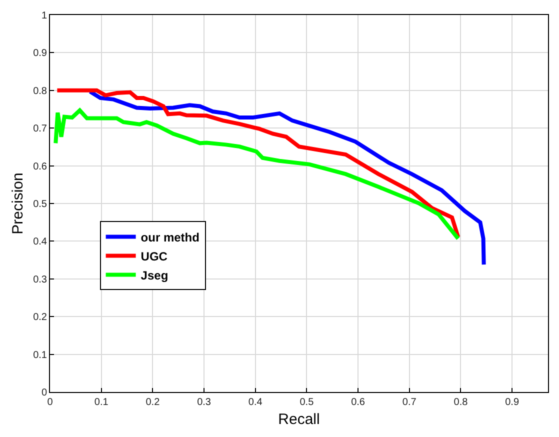 The width and height of the screenshot is (559, 437). I want to click on y-tick-label: 0.8, so click(40, 91).